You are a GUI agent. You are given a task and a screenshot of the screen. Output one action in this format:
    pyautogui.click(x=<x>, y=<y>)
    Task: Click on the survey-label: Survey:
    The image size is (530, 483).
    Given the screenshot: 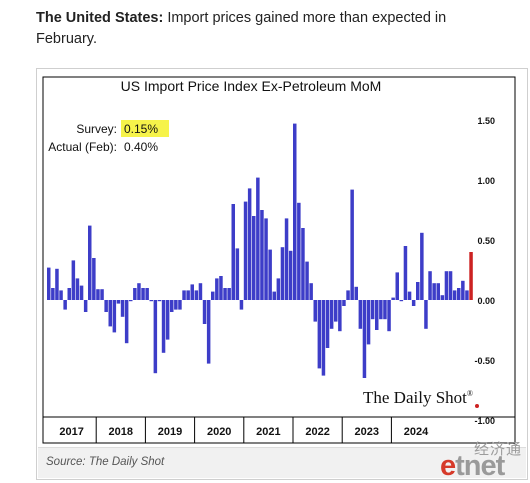 What is the action you would take?
    pyautogui.click(x=96, y=129)
    